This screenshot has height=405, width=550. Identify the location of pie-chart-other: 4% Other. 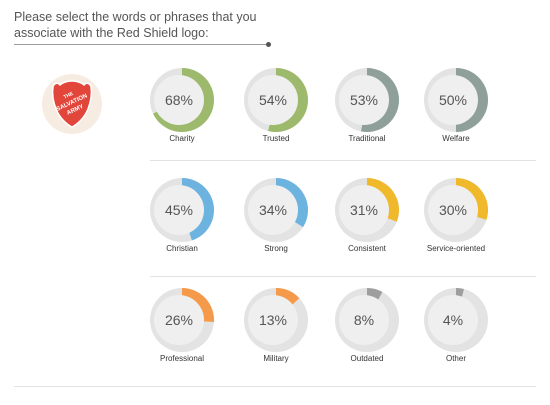
(456, 325).